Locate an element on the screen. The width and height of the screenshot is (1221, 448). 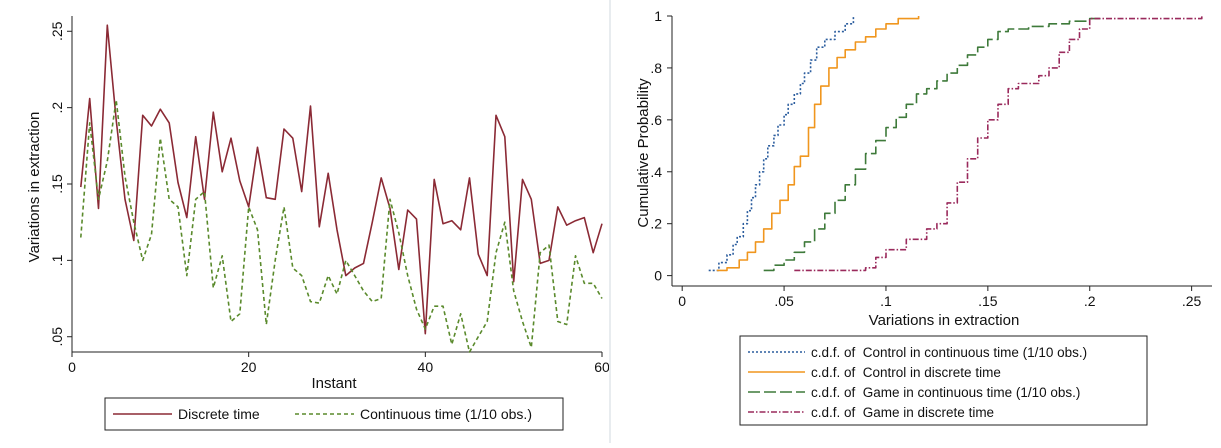
right-x-tick-label: .1 is located at coordinates (886, 301).